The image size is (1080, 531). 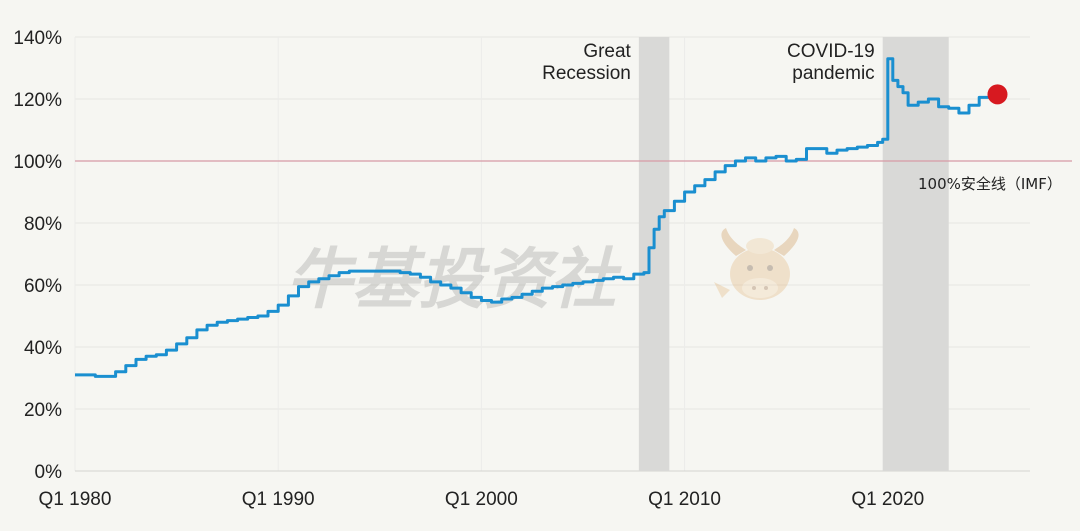 What do you see at coordinates (43, 286) in the screenshot?
I see `y-tick-label: 60%` at bounding box center [43, 286].